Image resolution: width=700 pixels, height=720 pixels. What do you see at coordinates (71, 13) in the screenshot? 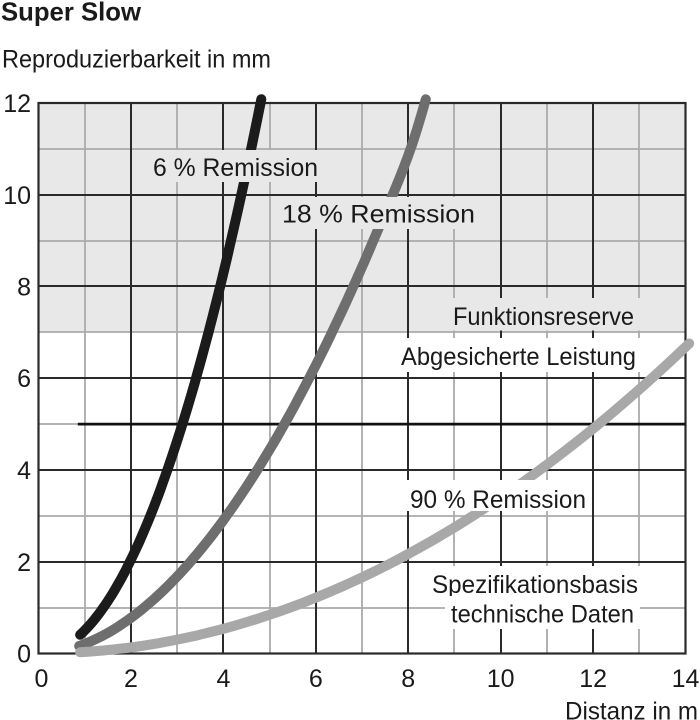
I see `svg-text: Super Slow` at bounding box center [71, 13].